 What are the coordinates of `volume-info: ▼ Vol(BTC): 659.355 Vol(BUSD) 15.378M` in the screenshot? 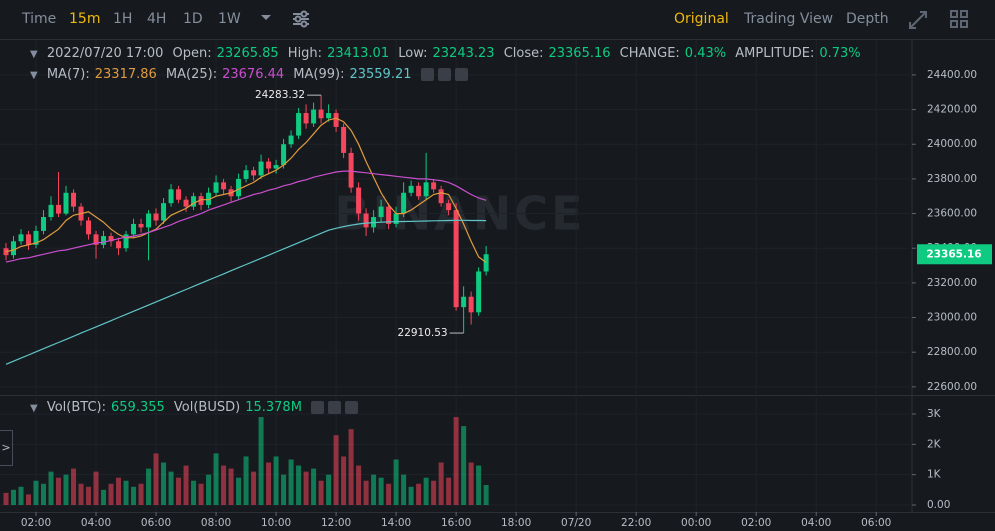 It's located at (196, 407).